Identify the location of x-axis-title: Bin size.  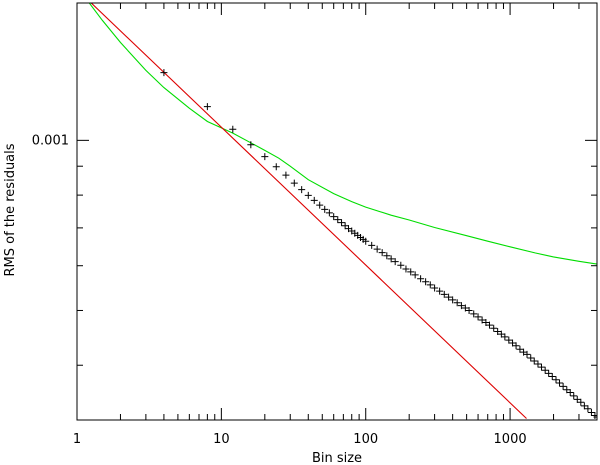
(337, 458).